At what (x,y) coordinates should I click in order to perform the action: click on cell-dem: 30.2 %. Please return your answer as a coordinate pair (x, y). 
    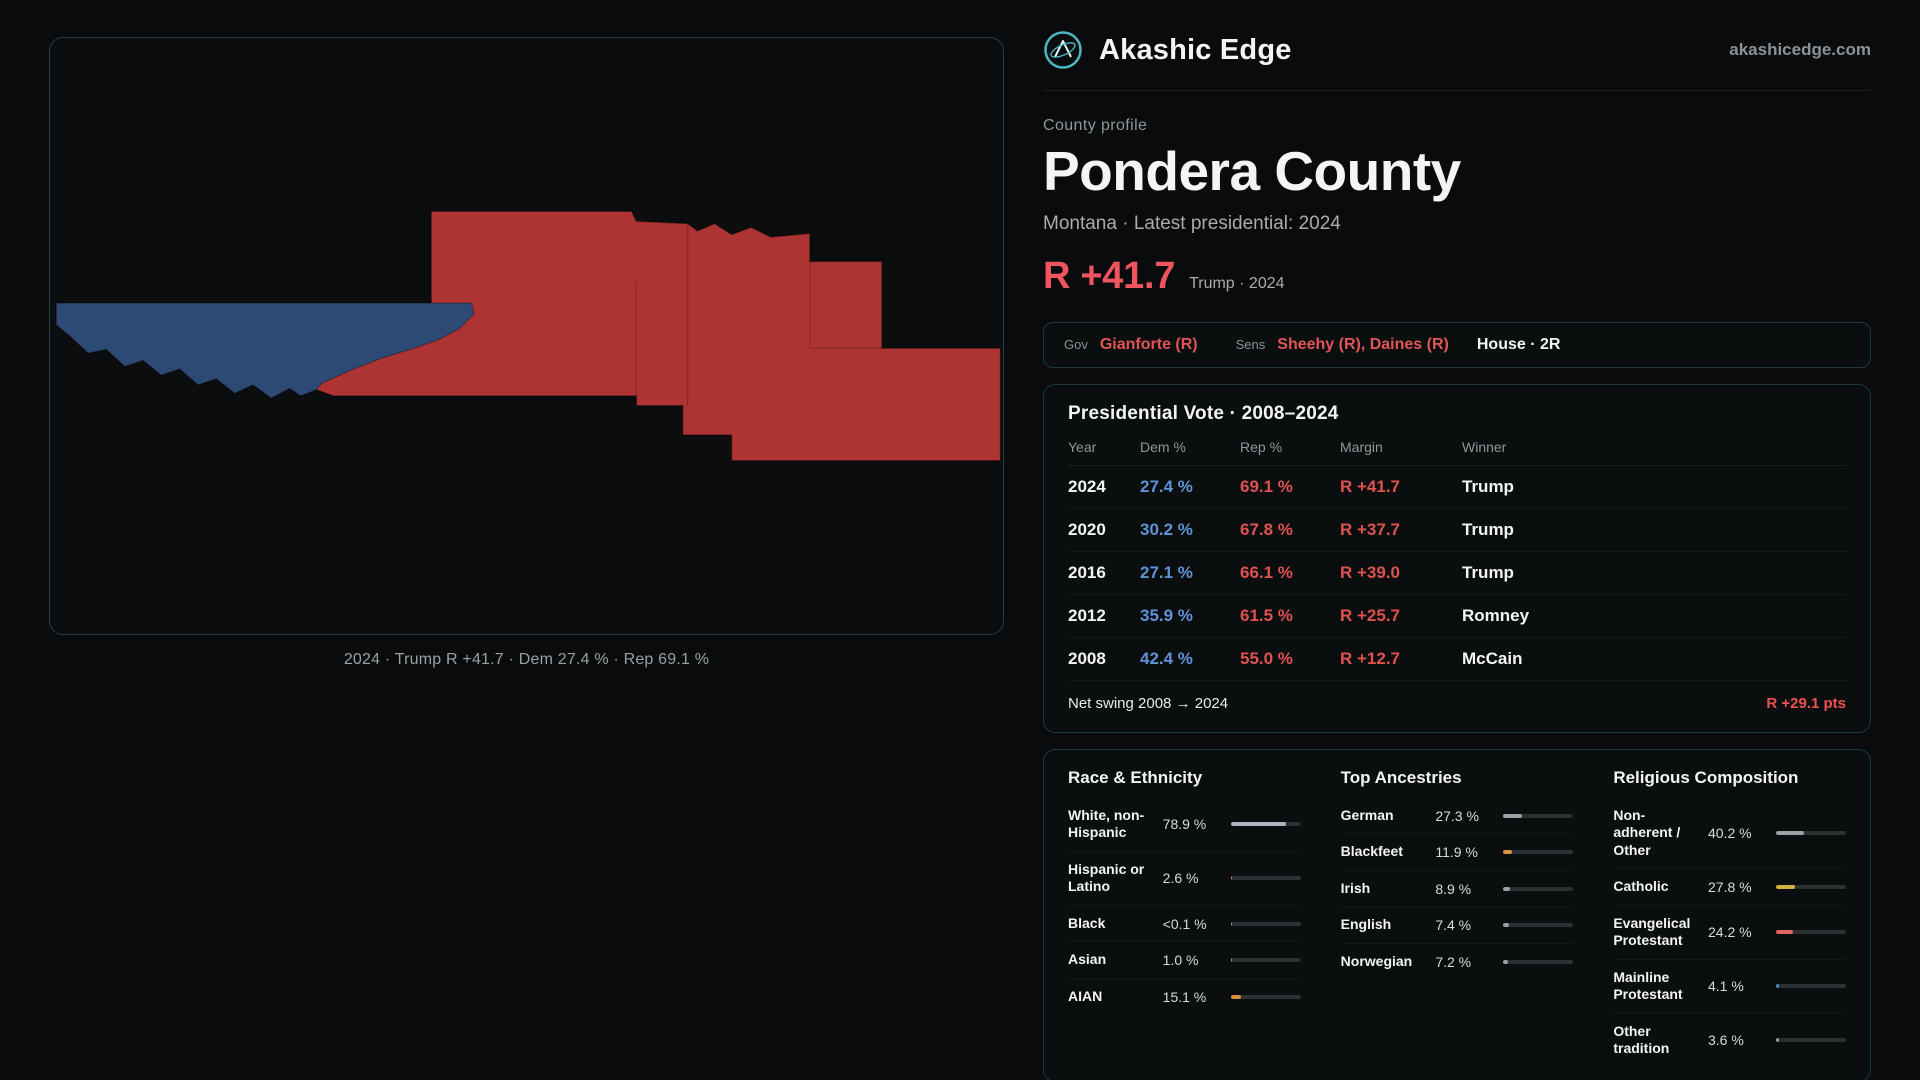
    Looking at the image, I should click on (1166, 529).